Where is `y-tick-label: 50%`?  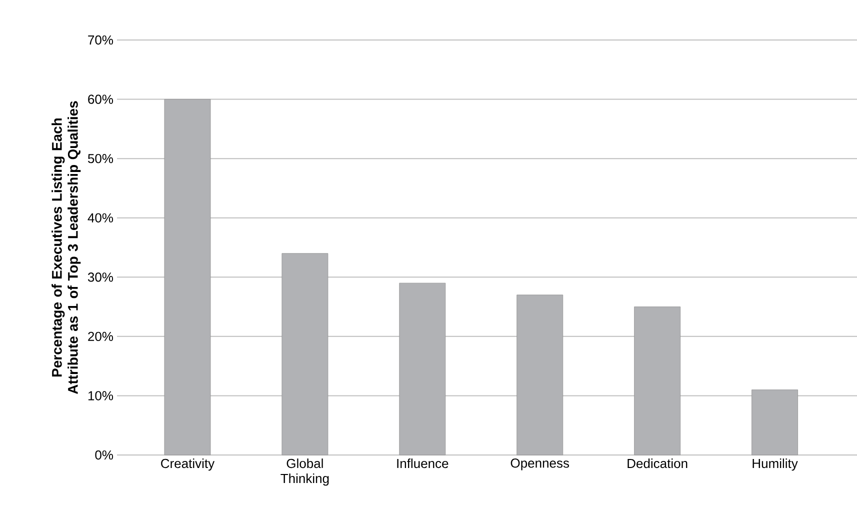 y-tick-label: 50% is located at coordinates (101, 159).